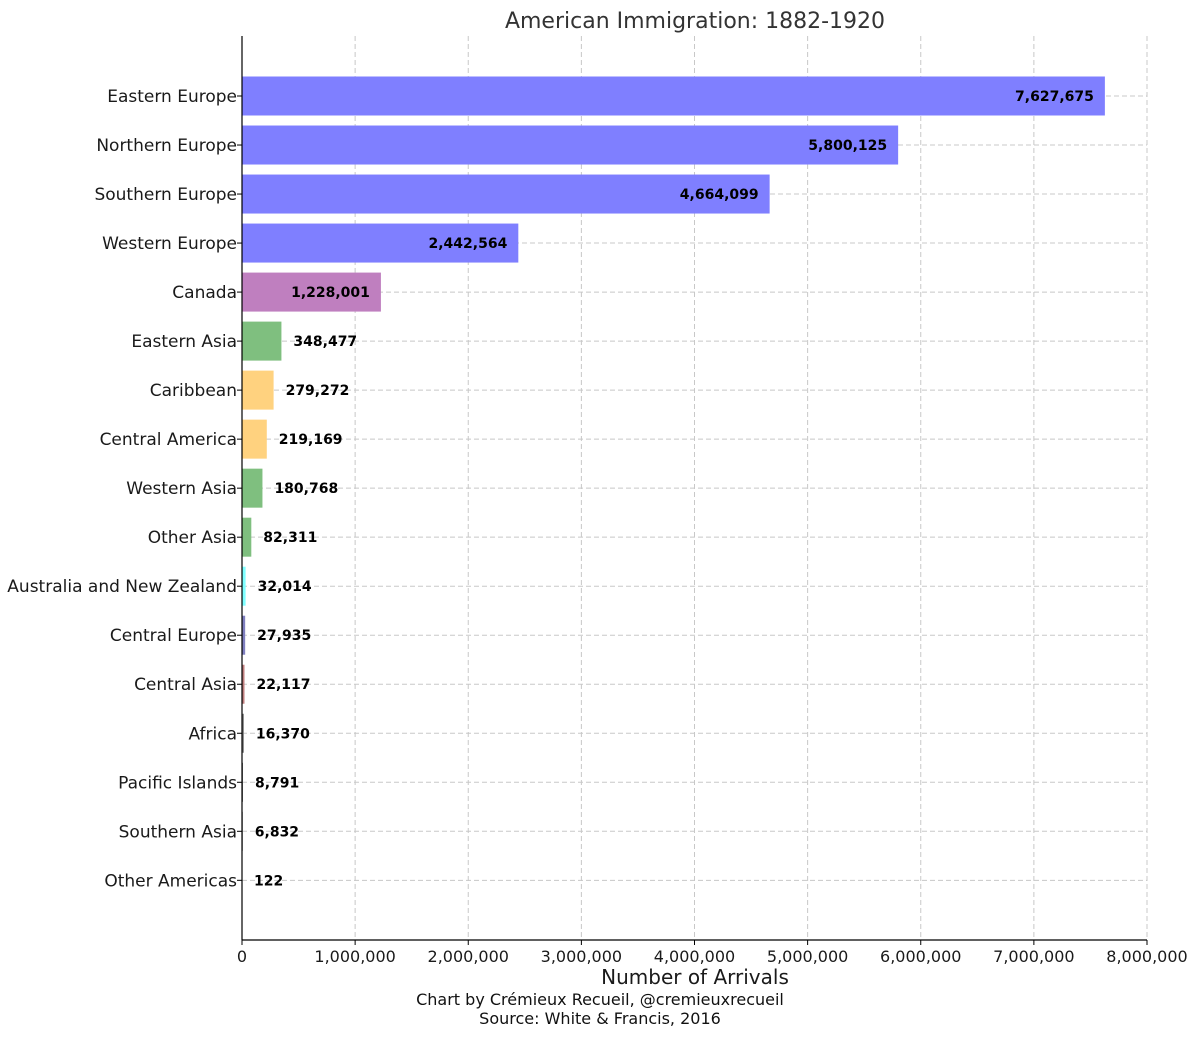 The image size is (1200, 1037). What do you see at coordinates (169, 244) in the screenshot?
I see `y-tick-label: Western Europe` at bounding box center [169, 244].